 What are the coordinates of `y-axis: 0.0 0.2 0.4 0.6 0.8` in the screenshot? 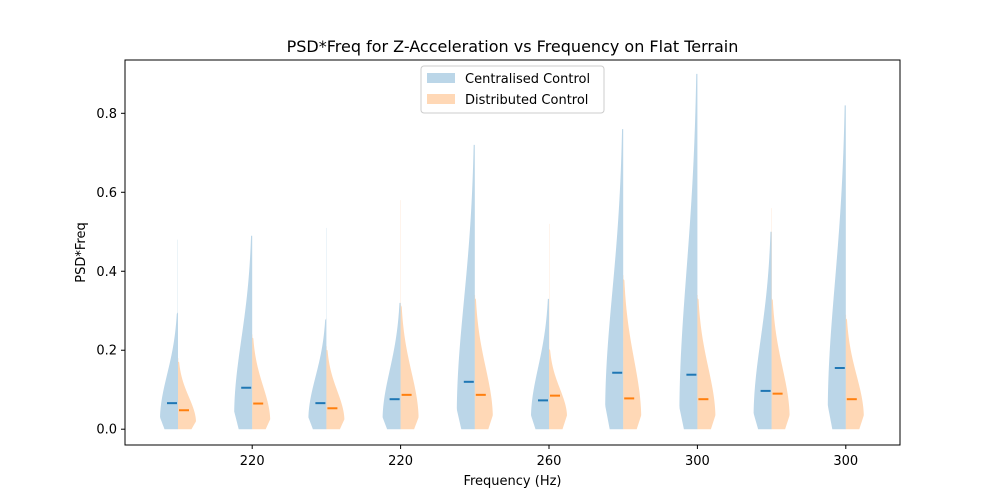 It's located at (110, 272).